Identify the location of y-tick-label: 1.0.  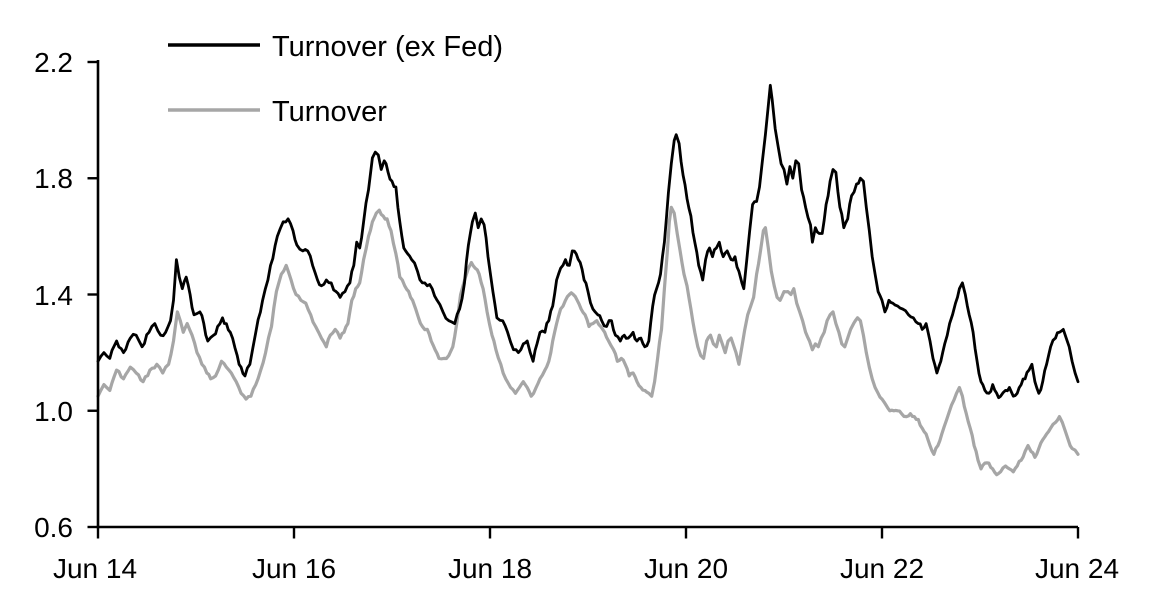
(53, 411).